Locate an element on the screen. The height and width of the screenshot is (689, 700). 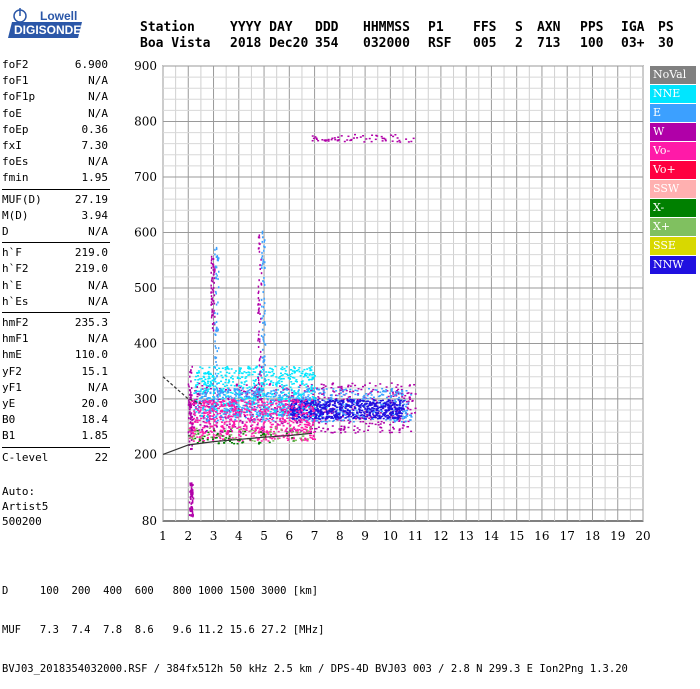
param-separator is located at coordinates (56, 189).